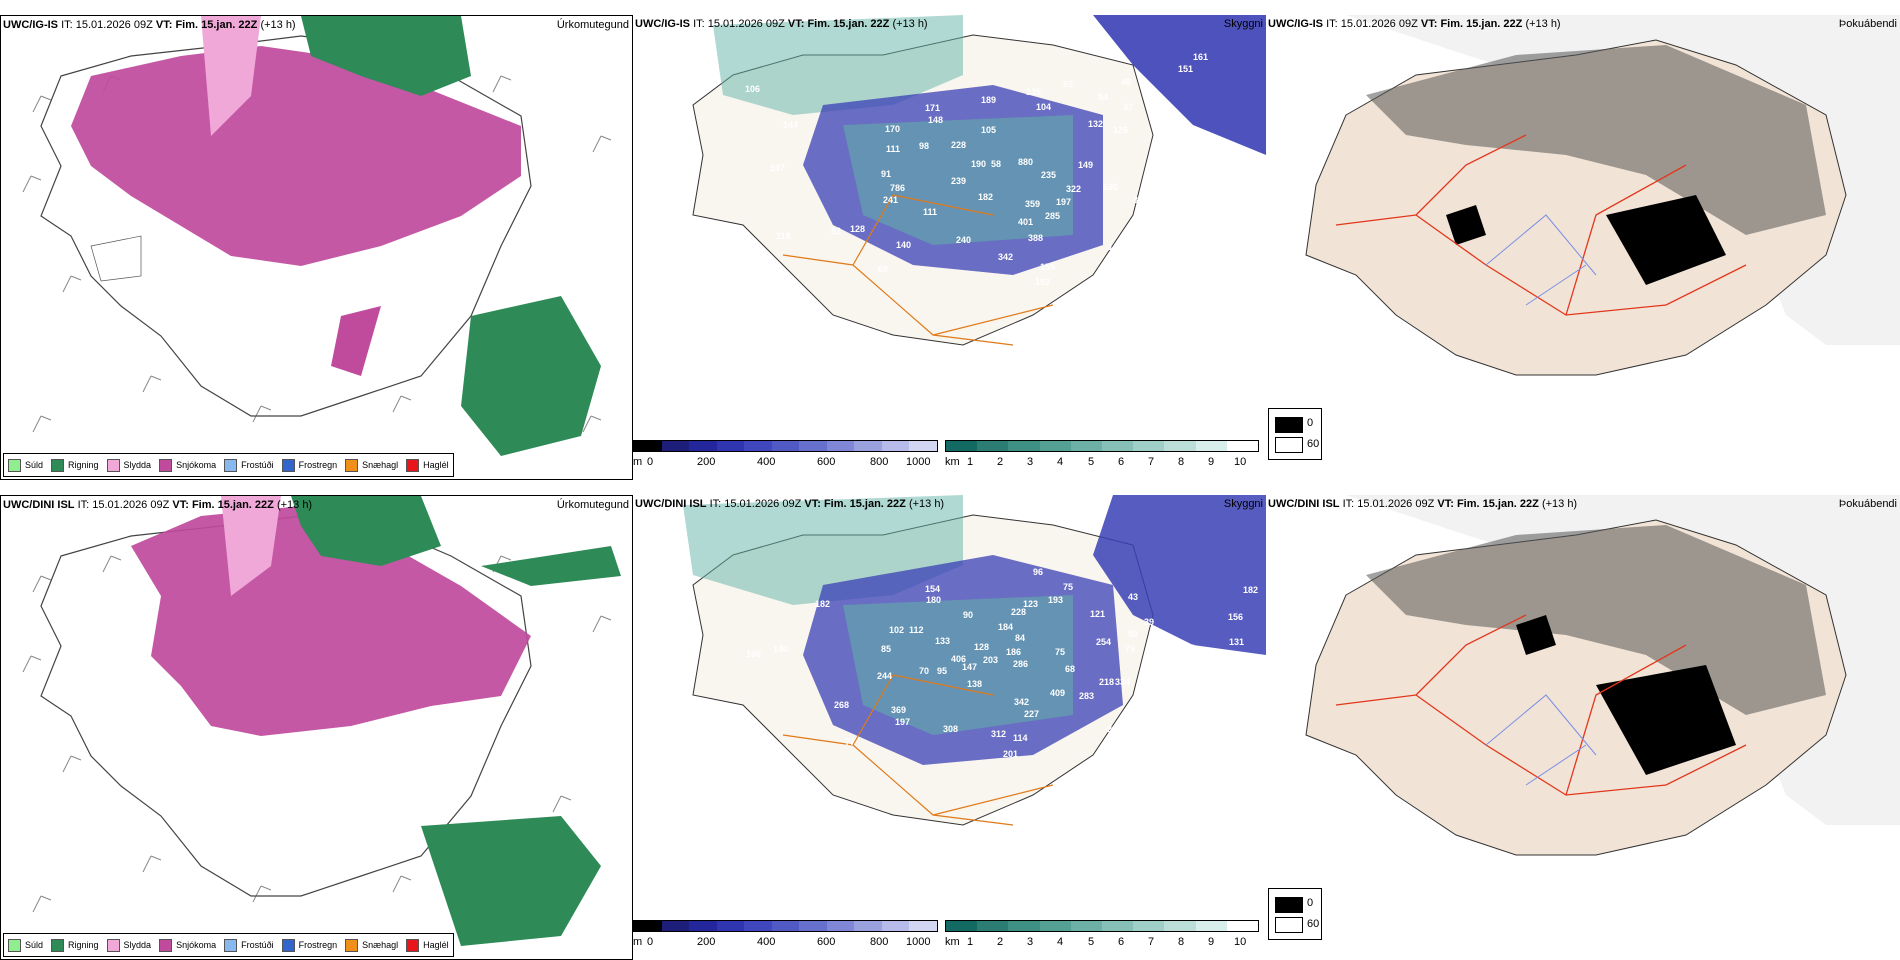 This screenshot has width=1900, height=960. What do you see at coordinates (1133, 597) in the screenshot?
I see `value-label: 43` at bounding box center [1133, 597].